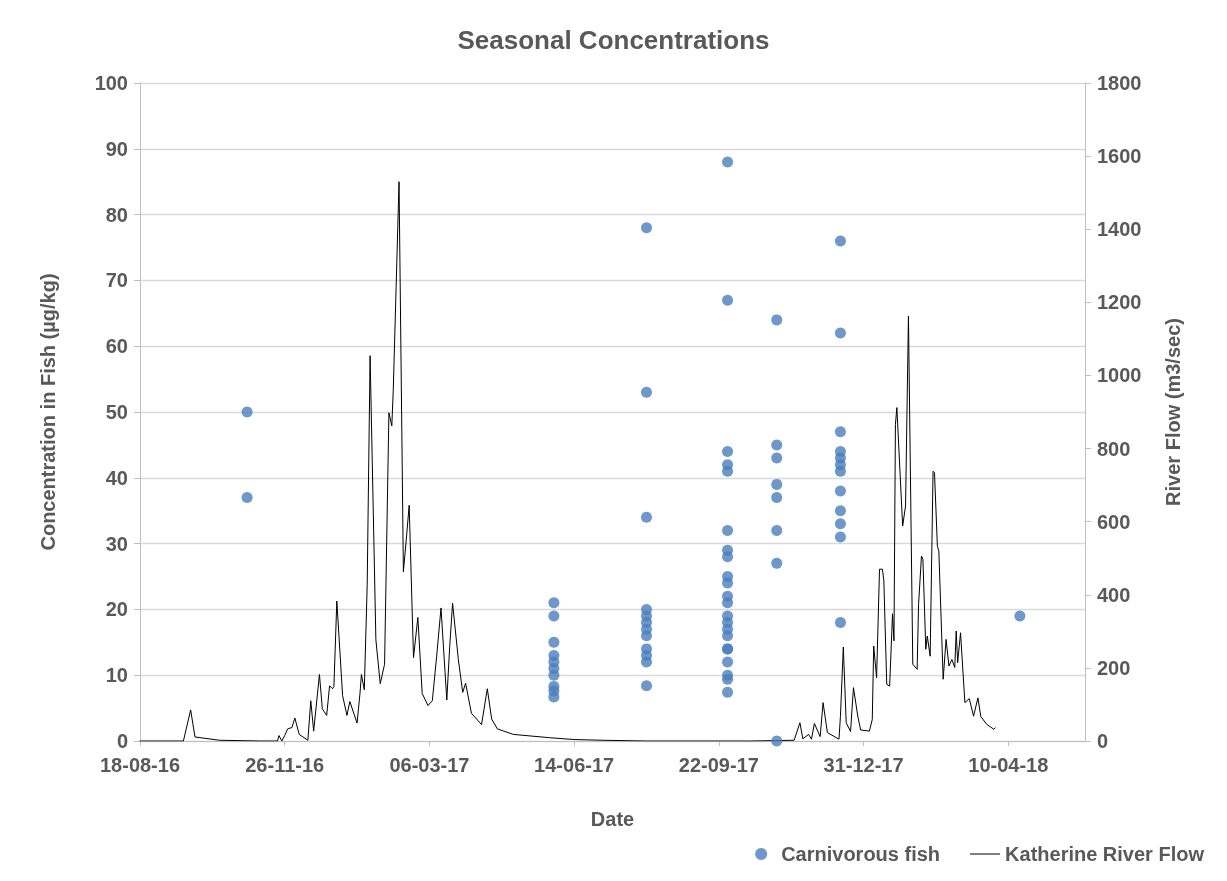 This screenshot has width=1227, height=881. What do you see at coordinates (1105, 854) in the screenshot?
I see `legend-label: Katherine River Flow` at bounding box center [1105, 854].